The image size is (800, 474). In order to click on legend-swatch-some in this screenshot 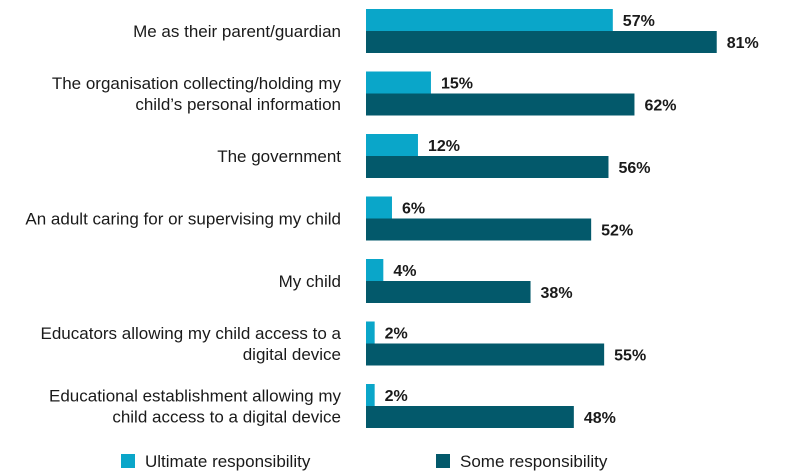, I will do `click(443, 461)`.